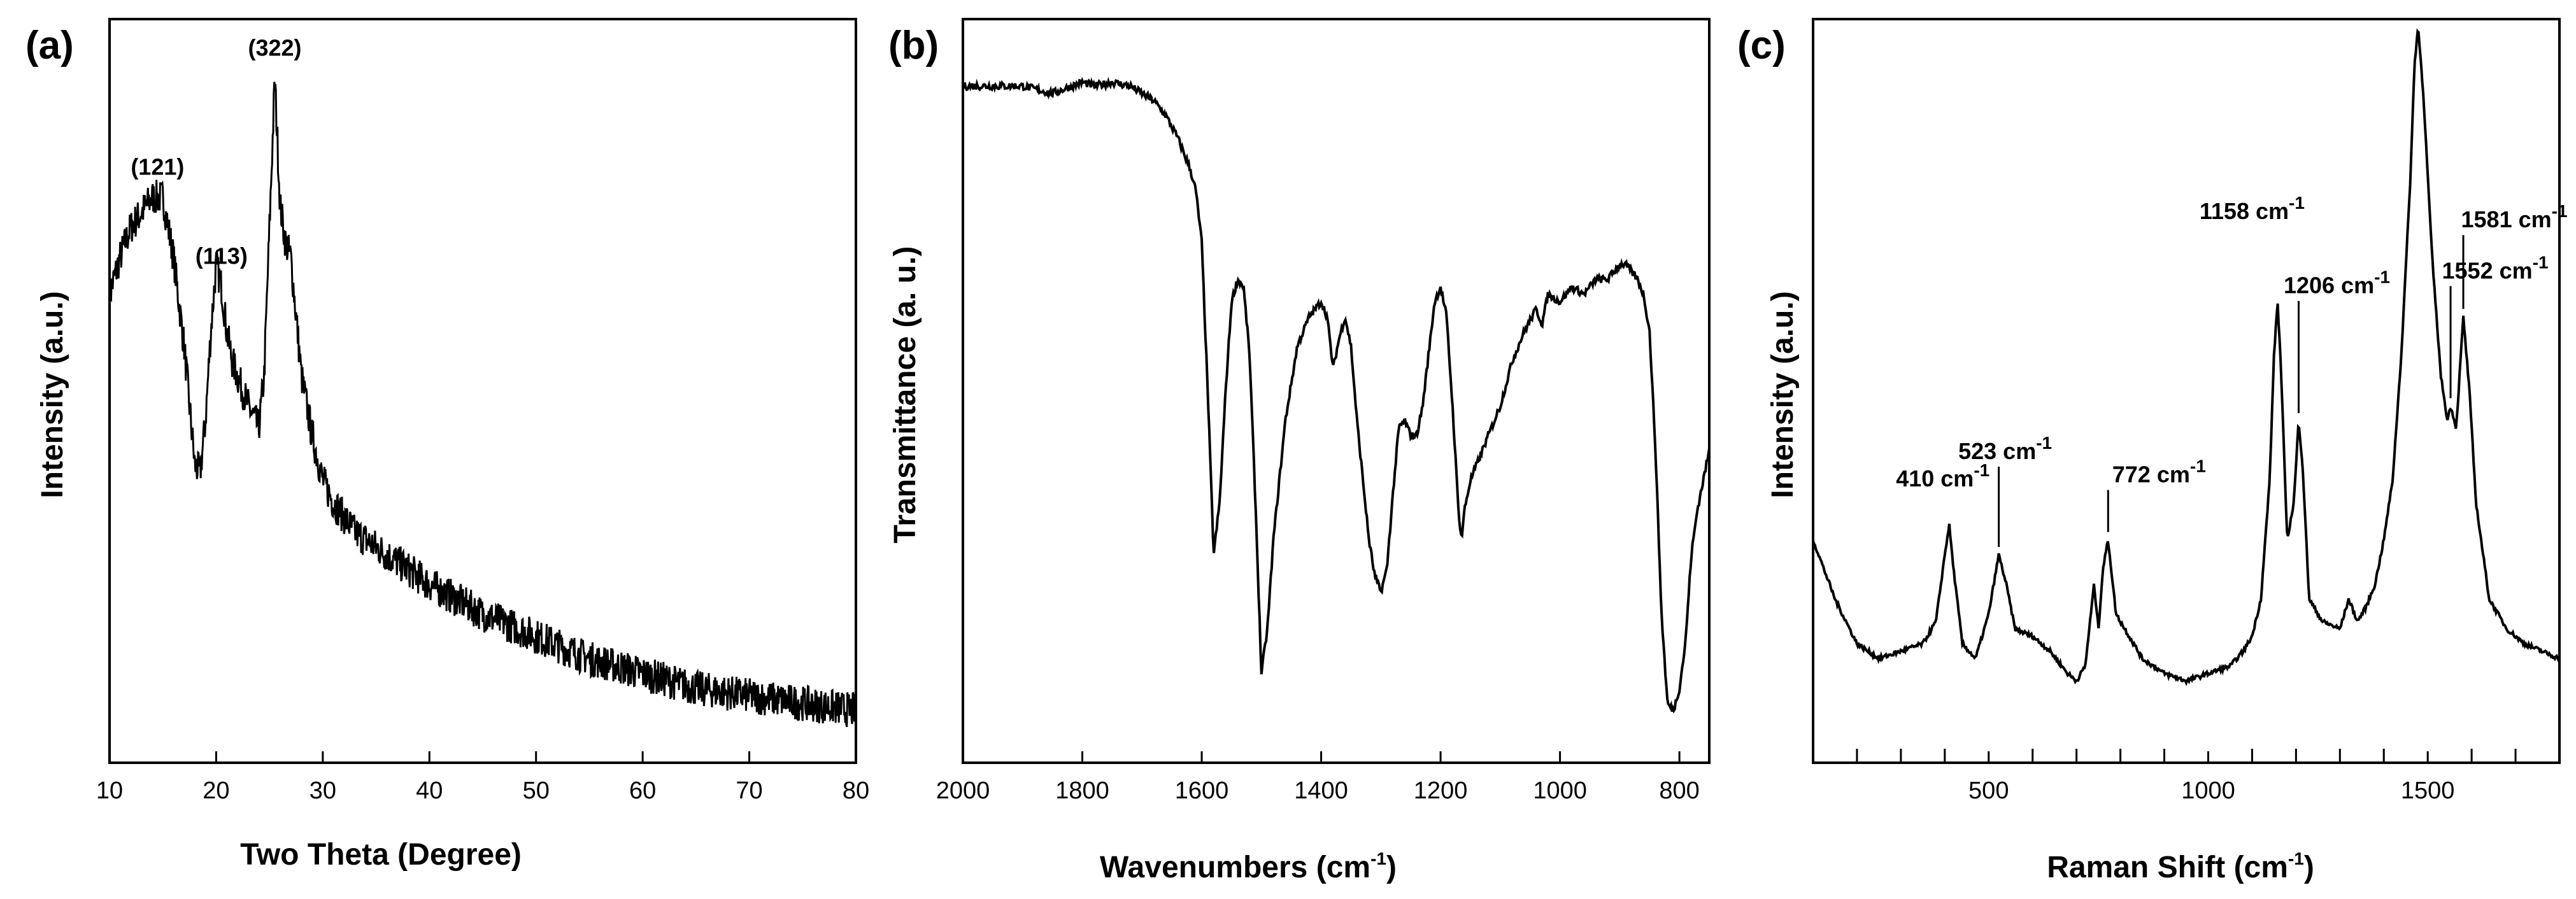  I want to click on panel-c-letter: (c), so click(1761, 46).